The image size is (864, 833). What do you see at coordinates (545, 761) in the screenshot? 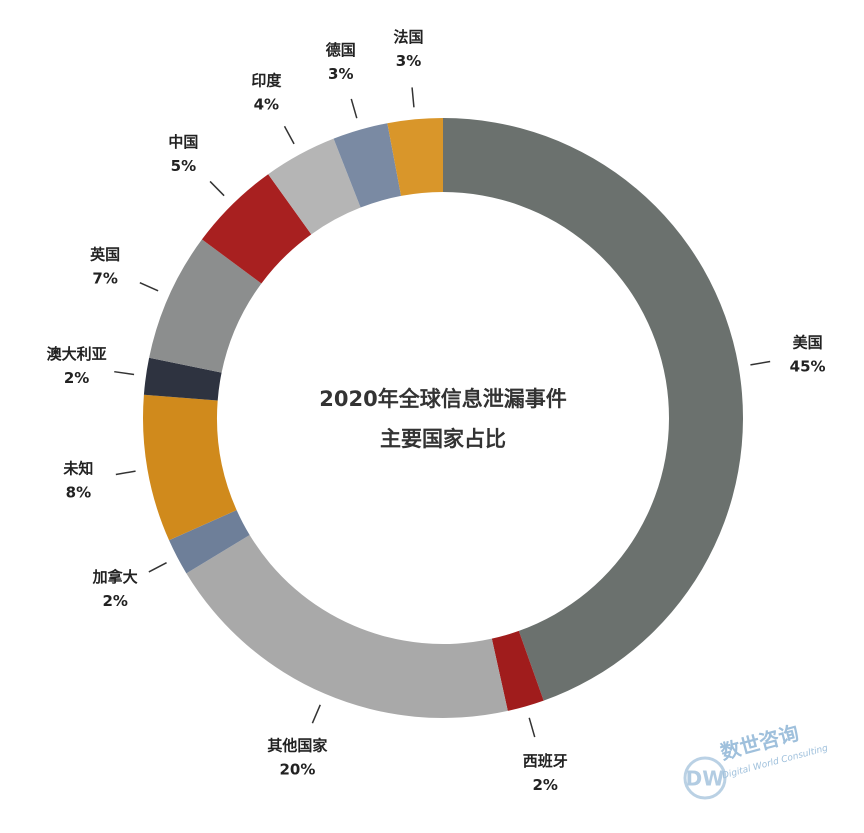
I see `slice-name: 西班牙` at bounding box center [545, 761].